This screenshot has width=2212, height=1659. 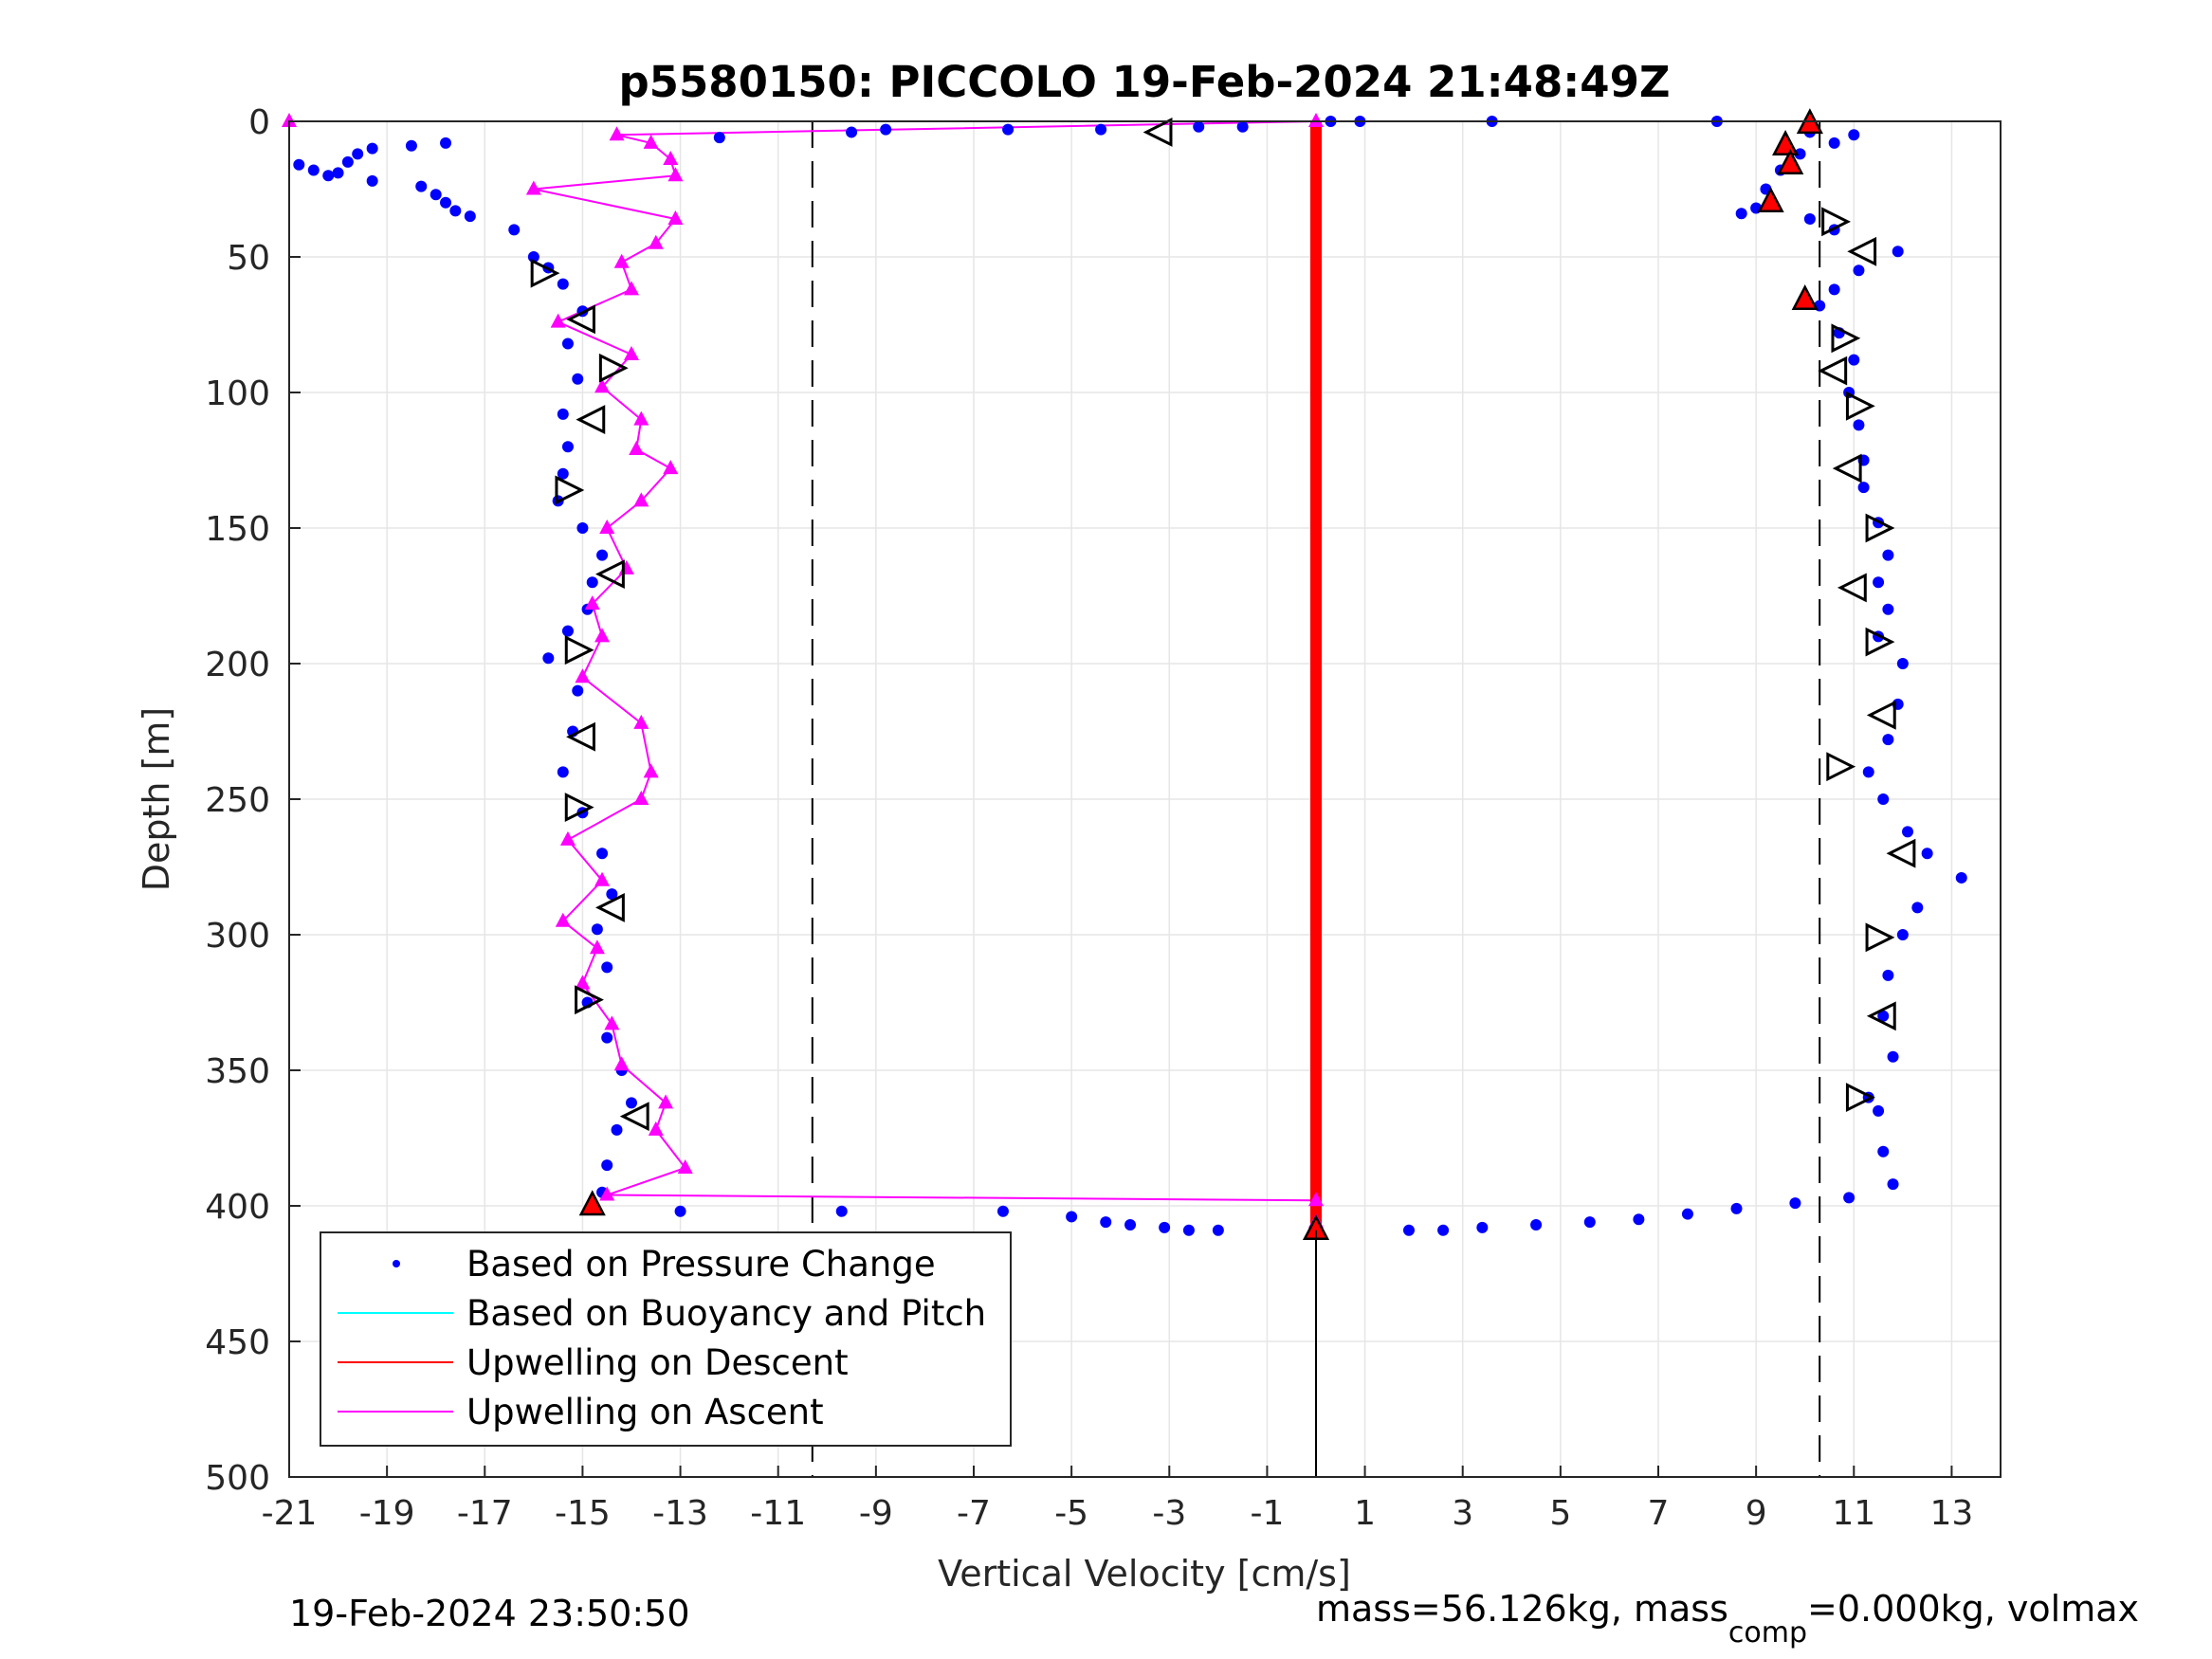 What do you see at coordinates (680, 1513) in the screenshot?
I see `x-tick-label: -13` at bounding box center [680, 1513].